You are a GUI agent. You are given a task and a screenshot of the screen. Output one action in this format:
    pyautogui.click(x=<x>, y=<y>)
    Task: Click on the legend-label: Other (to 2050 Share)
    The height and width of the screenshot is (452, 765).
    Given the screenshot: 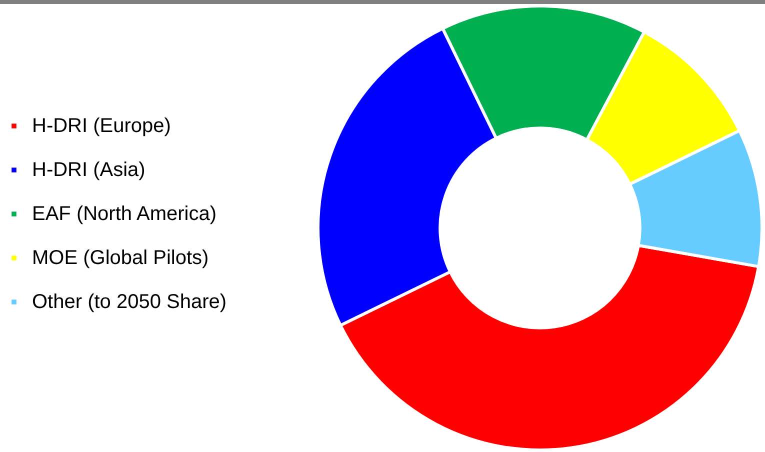 What is the action you would take?
    pyautogui.click(x=129, y=302)
    